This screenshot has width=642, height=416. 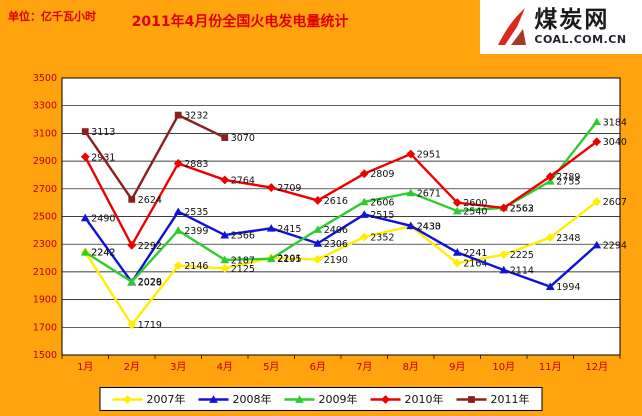 I want to click on data-point-label: 2306, so click(x=336, y=244).